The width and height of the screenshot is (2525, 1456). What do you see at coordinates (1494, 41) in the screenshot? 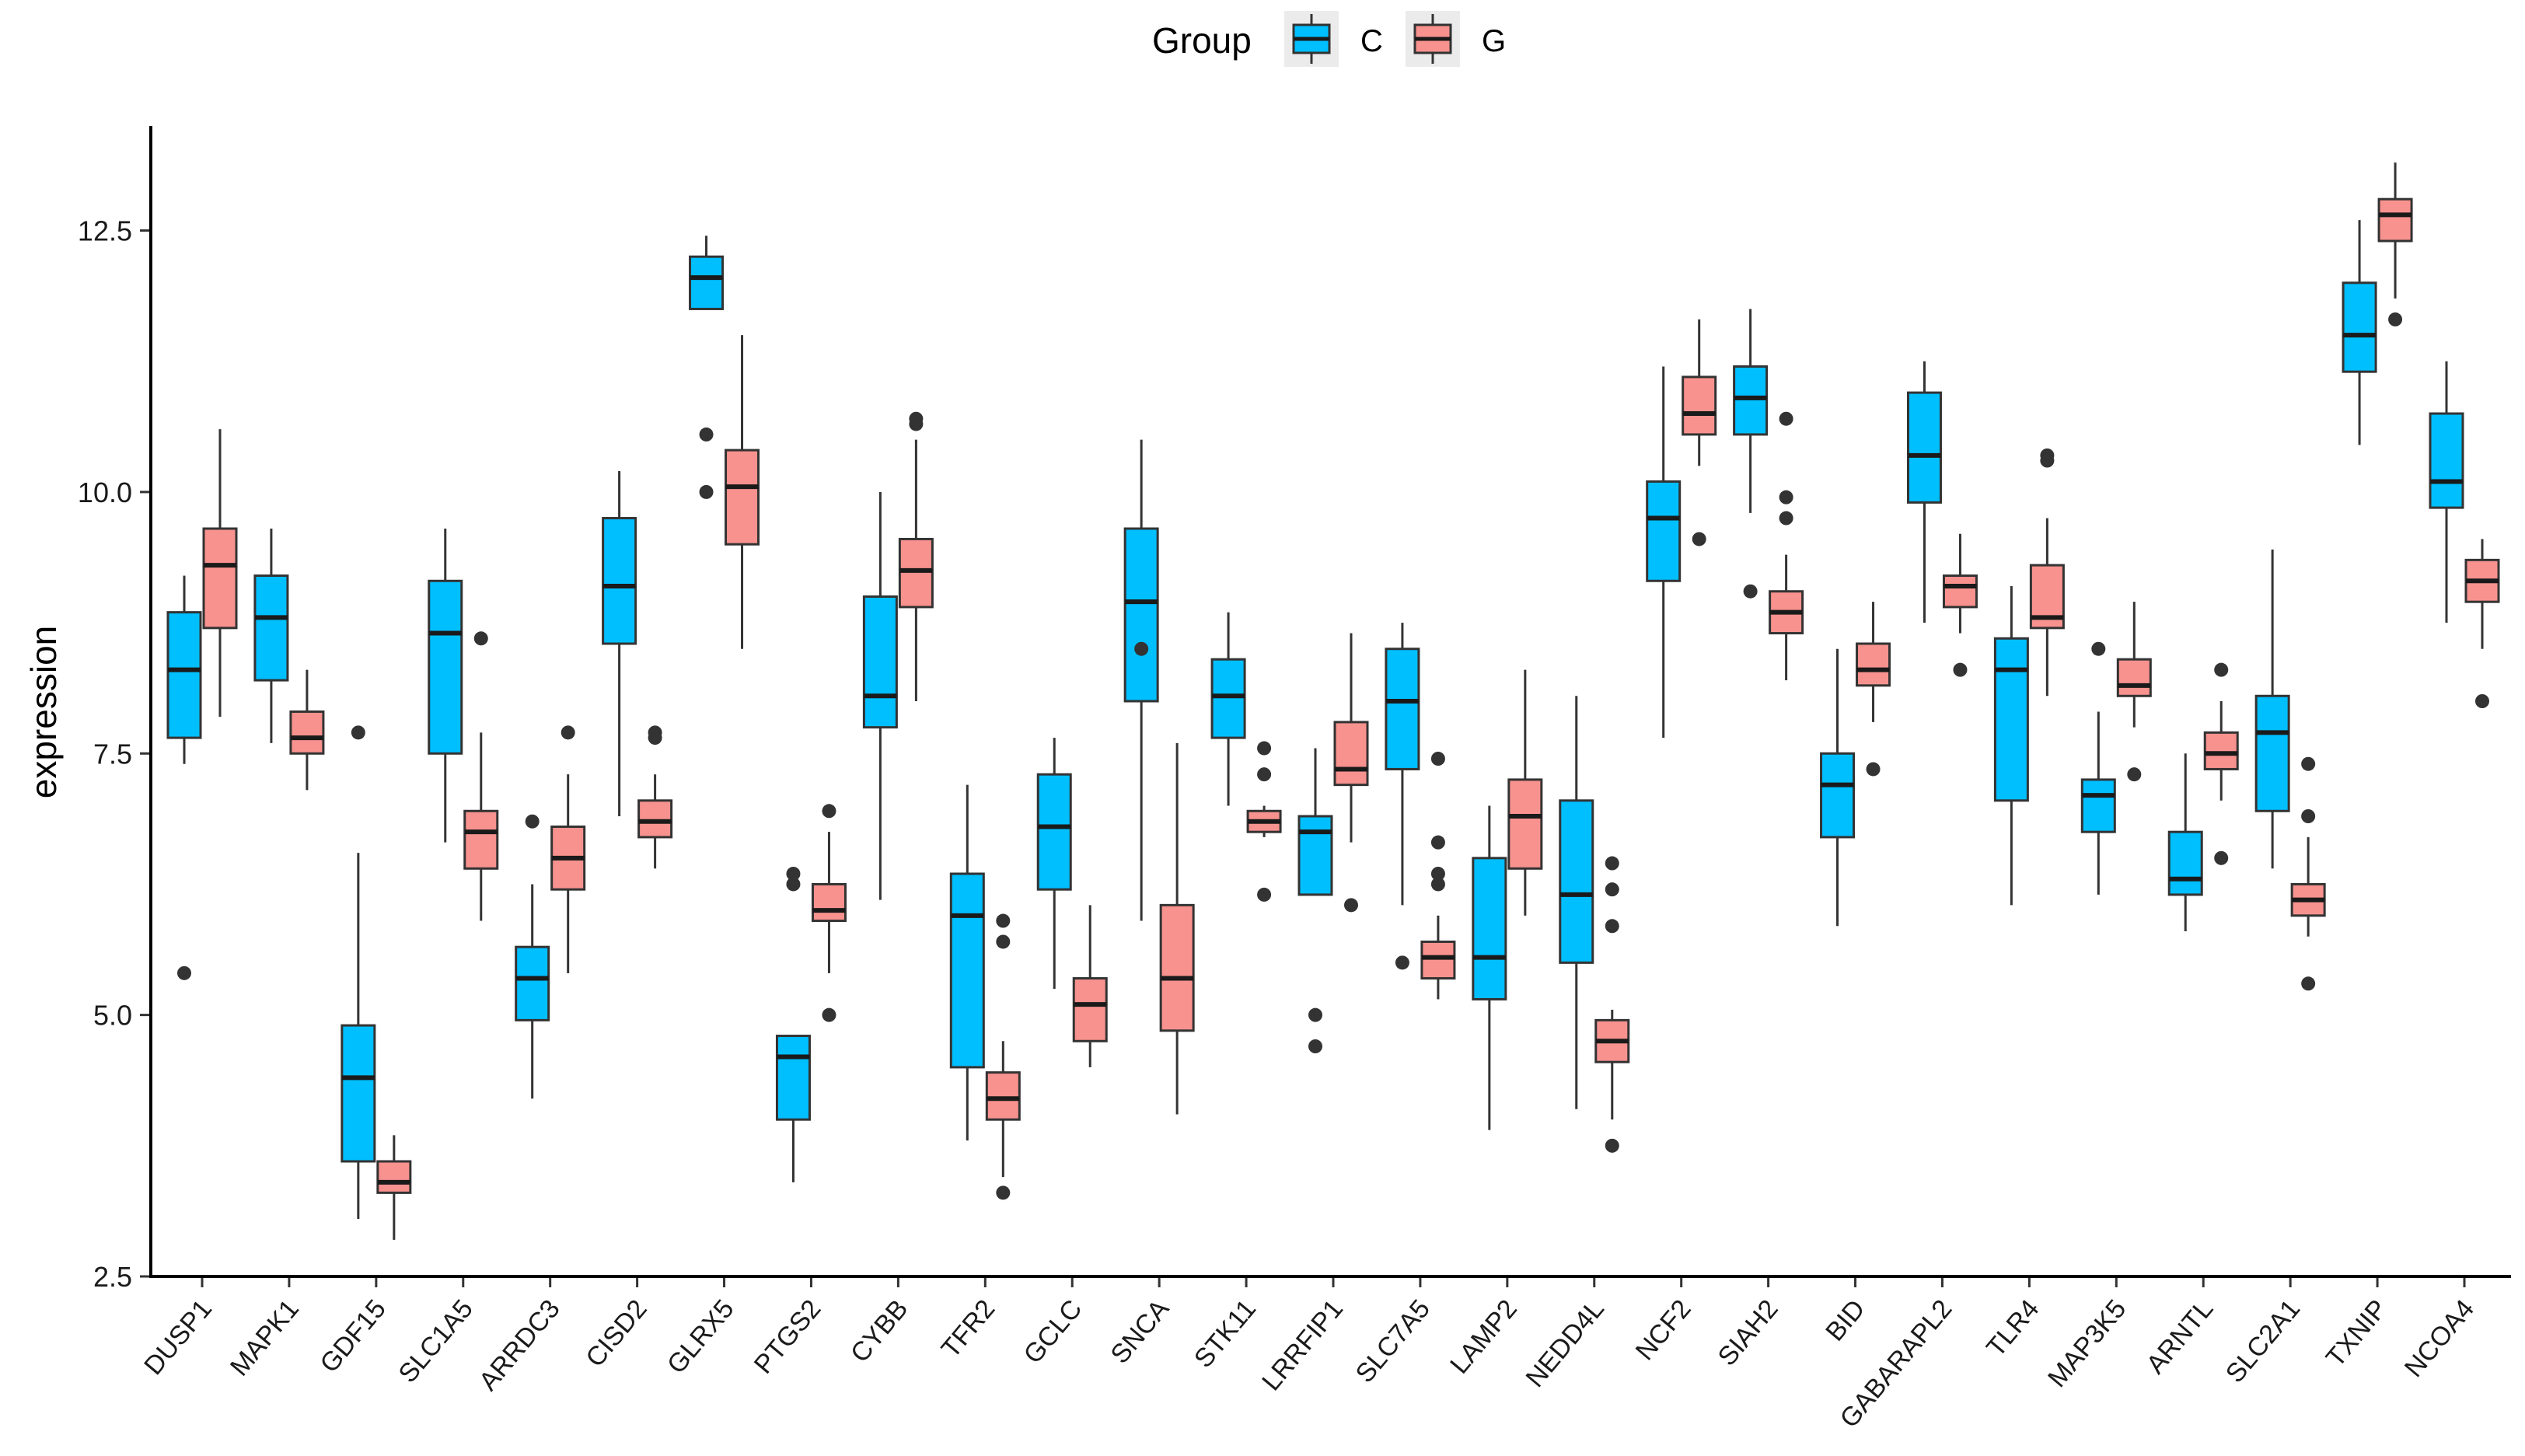
I see `legend-label-g: G` at bounding box center [1494, 41].